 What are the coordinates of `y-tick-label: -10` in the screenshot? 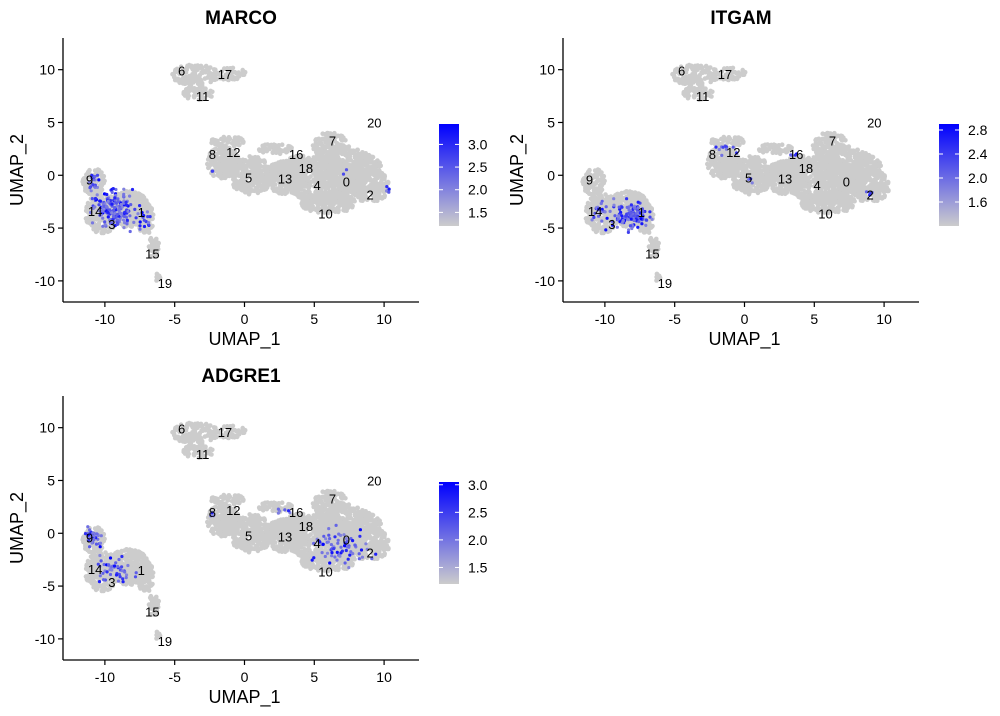 It's located at (45, 281).